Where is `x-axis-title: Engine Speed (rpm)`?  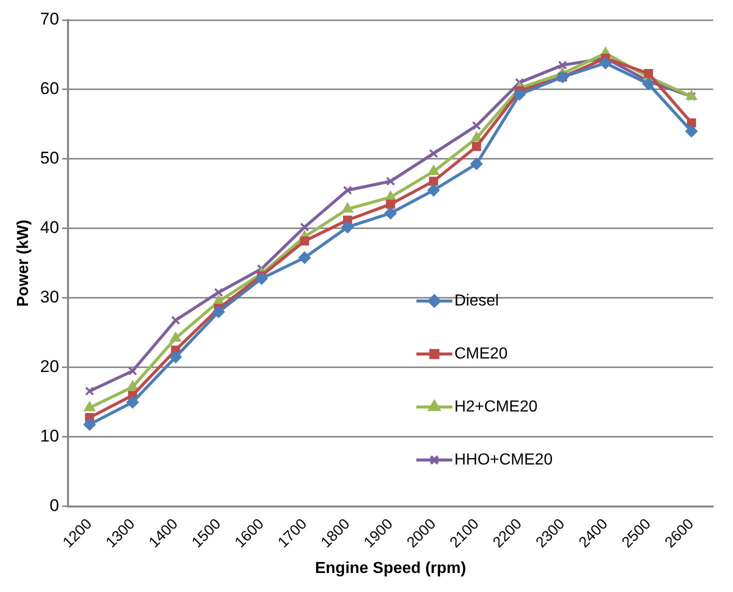
x-axis-title: Engine Speed (rpm) is located at coordinates (390, 568).